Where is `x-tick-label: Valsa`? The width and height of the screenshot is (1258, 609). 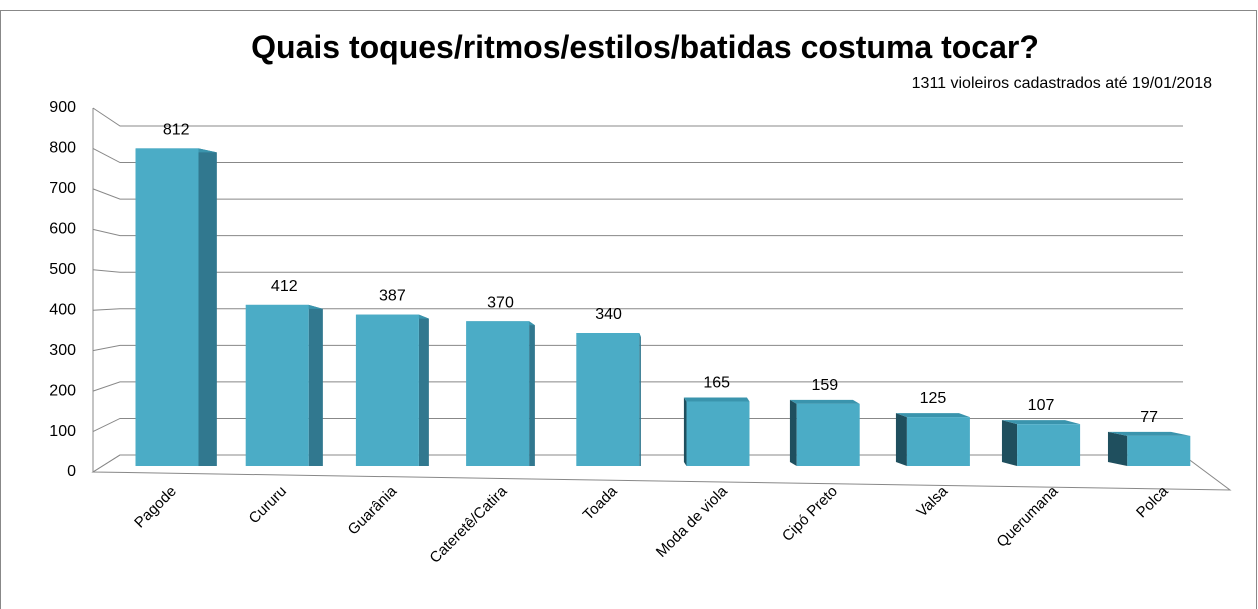 x-tick-label: Valsa is located at coordinates (932, 501).